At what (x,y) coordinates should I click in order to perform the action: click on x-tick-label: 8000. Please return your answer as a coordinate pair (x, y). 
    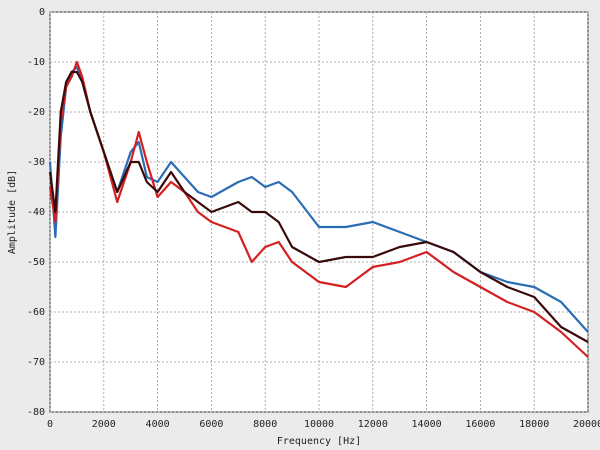
    Looking at the image, I should click on (265, 424).